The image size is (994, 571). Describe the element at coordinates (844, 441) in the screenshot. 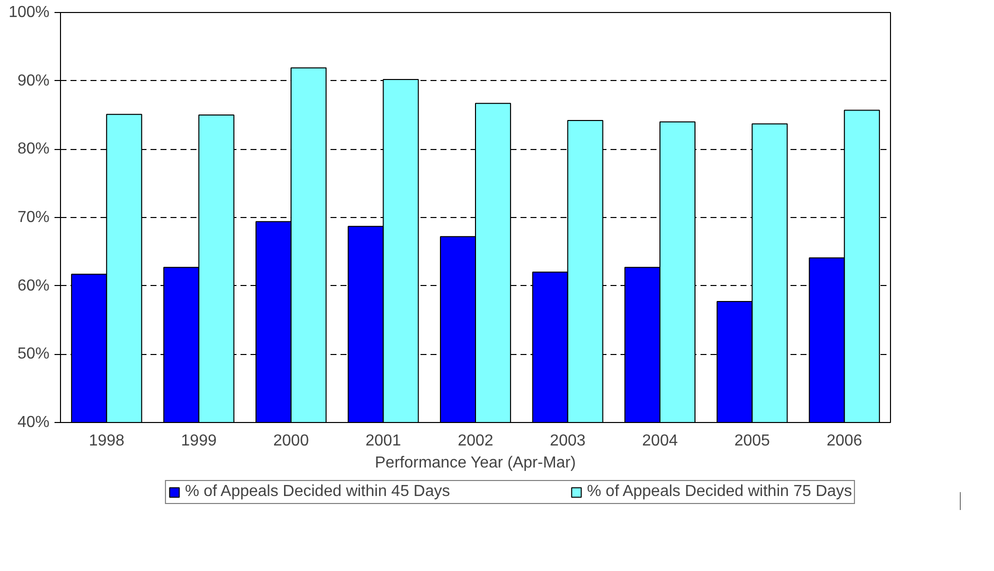

I see `x-tick-label: 2006` at that location.